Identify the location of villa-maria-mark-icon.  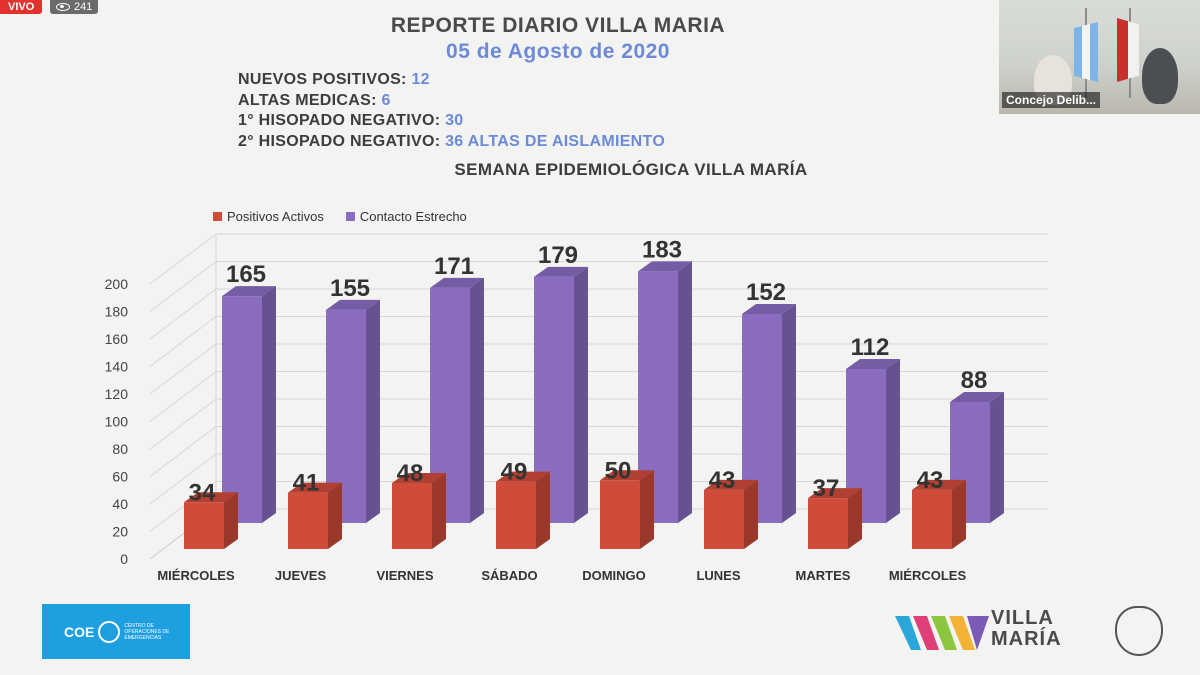
(942, 633).